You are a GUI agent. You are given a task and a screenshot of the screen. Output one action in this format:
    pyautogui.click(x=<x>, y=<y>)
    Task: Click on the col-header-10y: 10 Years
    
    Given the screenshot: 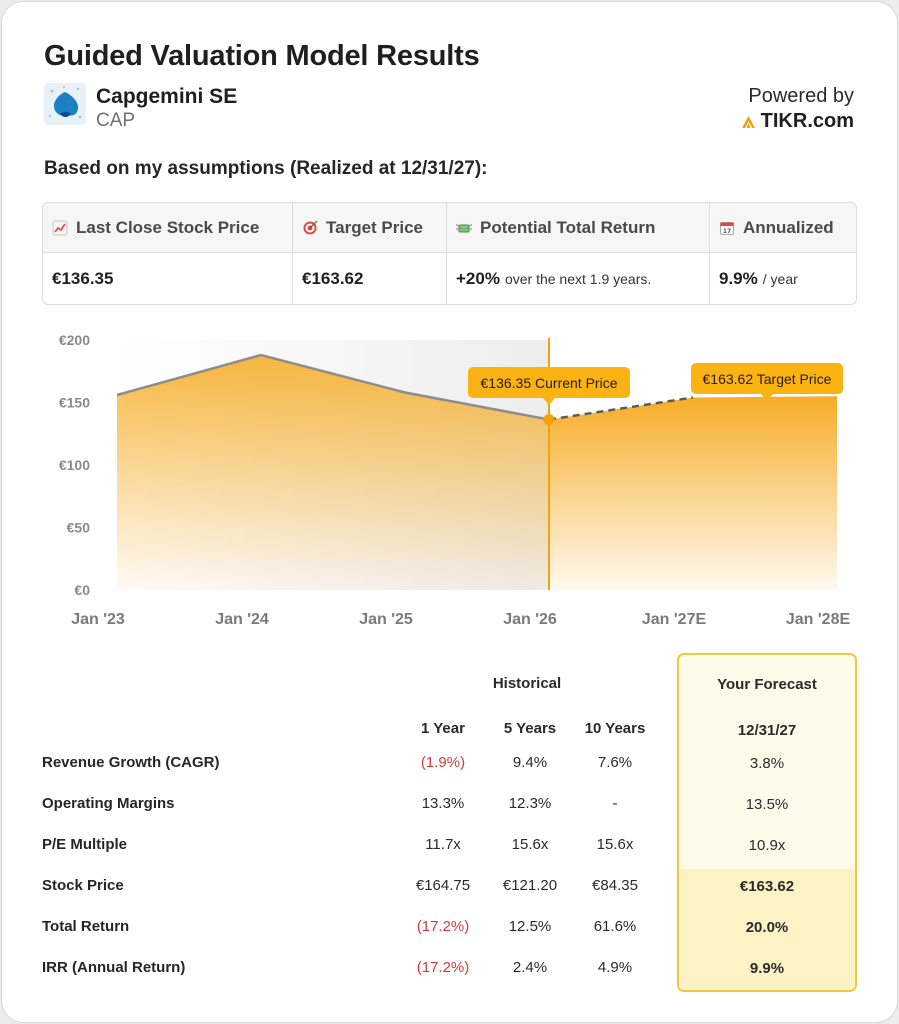 What is the action you would take?
    pyautogui.click(x=615, y=728)
    